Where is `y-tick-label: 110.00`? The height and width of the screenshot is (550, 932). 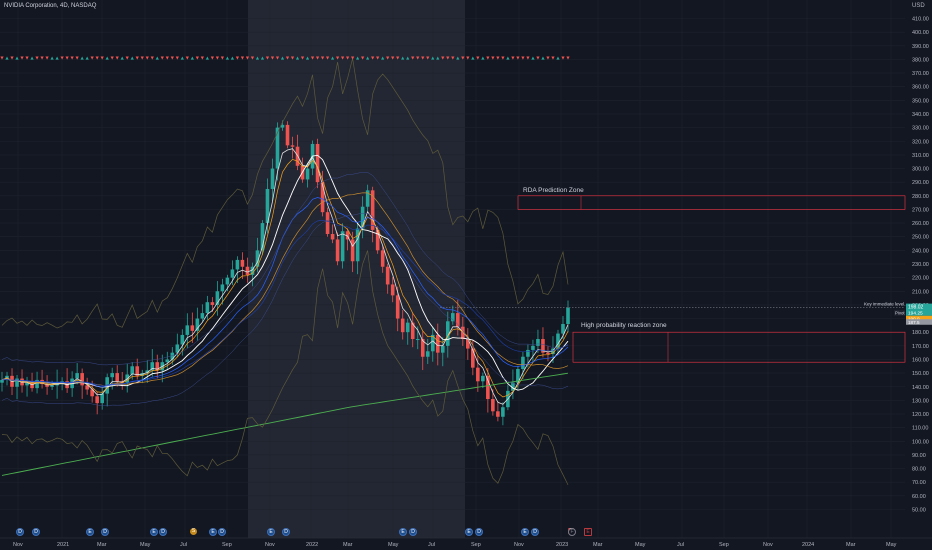 y-tick-label: 110.00 is located at coordinates (920, 429).